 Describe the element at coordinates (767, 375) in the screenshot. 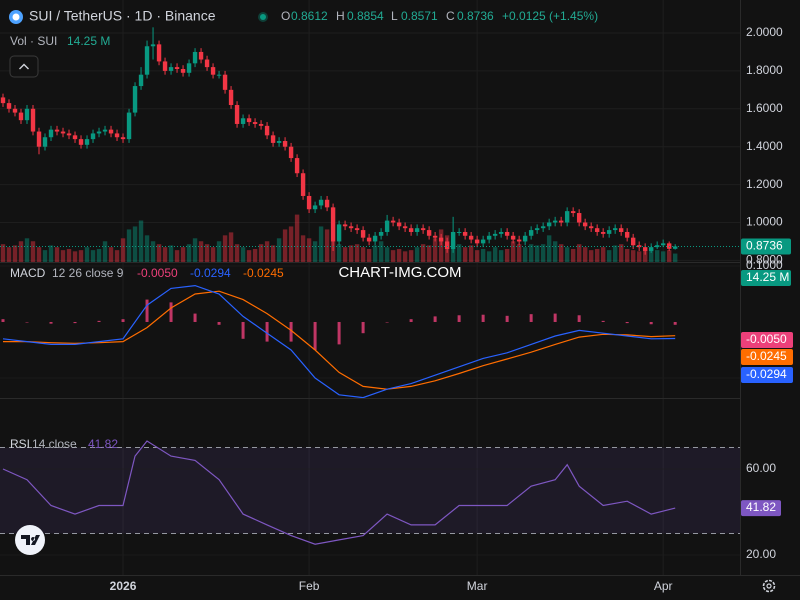

I see `macd-tag` at that location.